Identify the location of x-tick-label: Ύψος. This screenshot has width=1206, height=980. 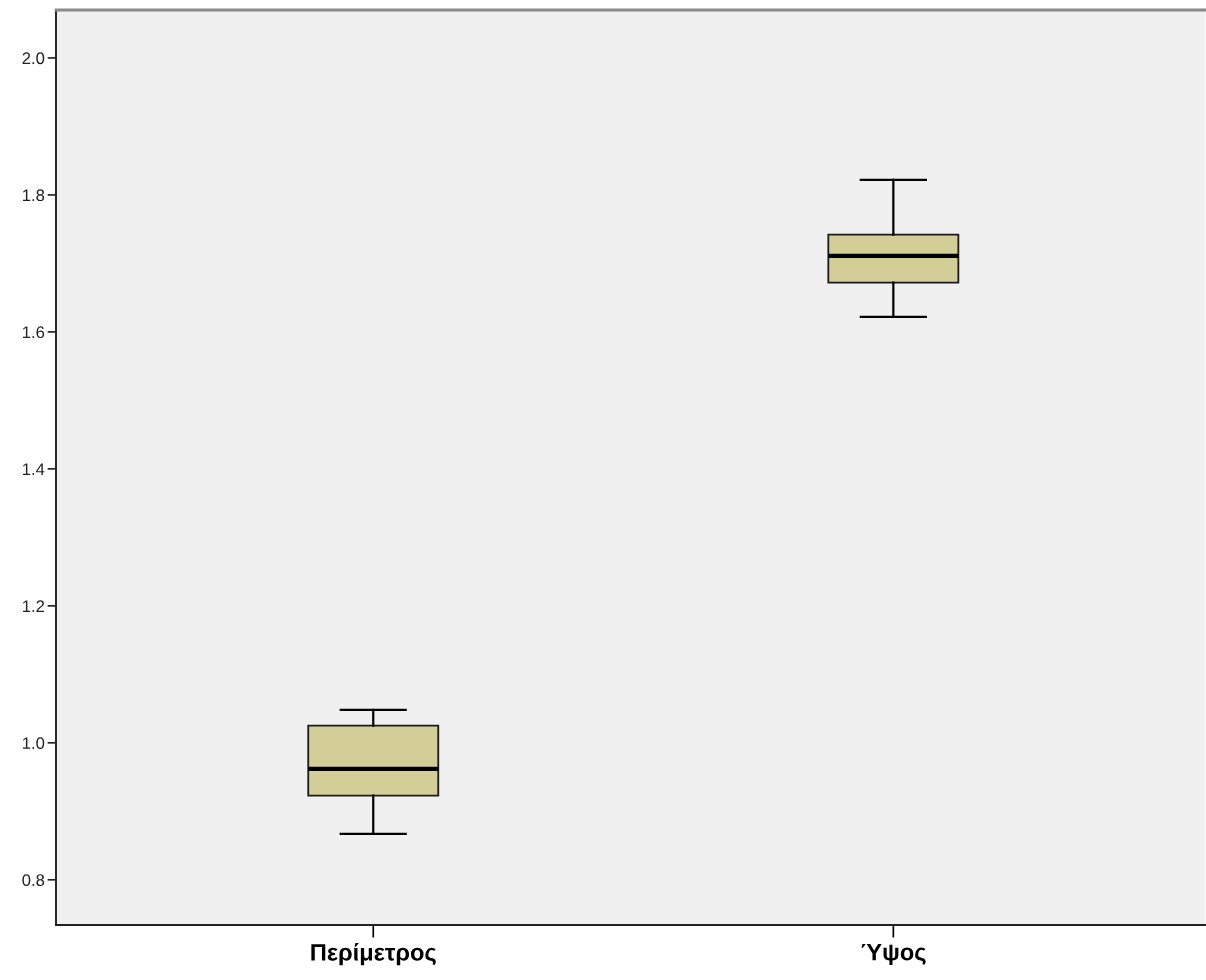
(893, 954).